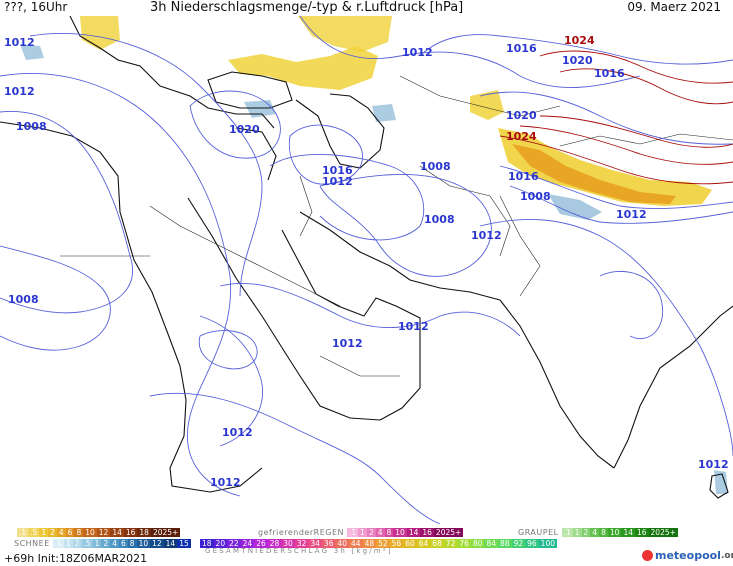 This screenshot has width=733, height=566. I want to click on border-pakistan-india, so click(520, 246).